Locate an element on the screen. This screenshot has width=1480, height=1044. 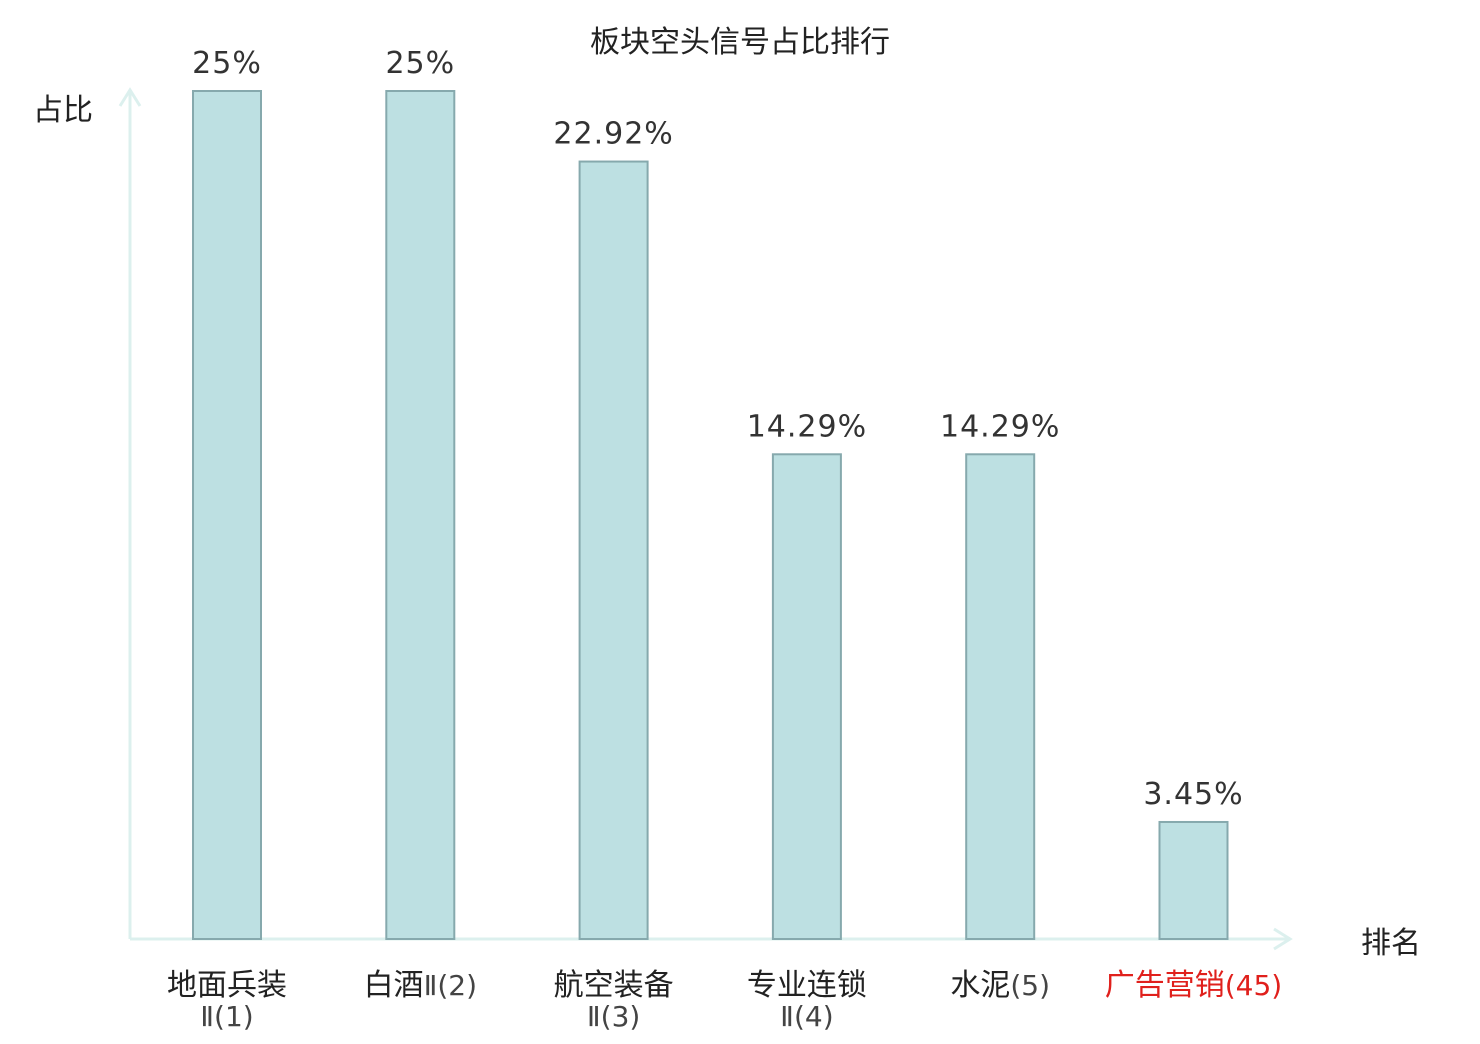
x-tick-label-rank: Ⅱ(1) is located at coordinates (226, 1016).